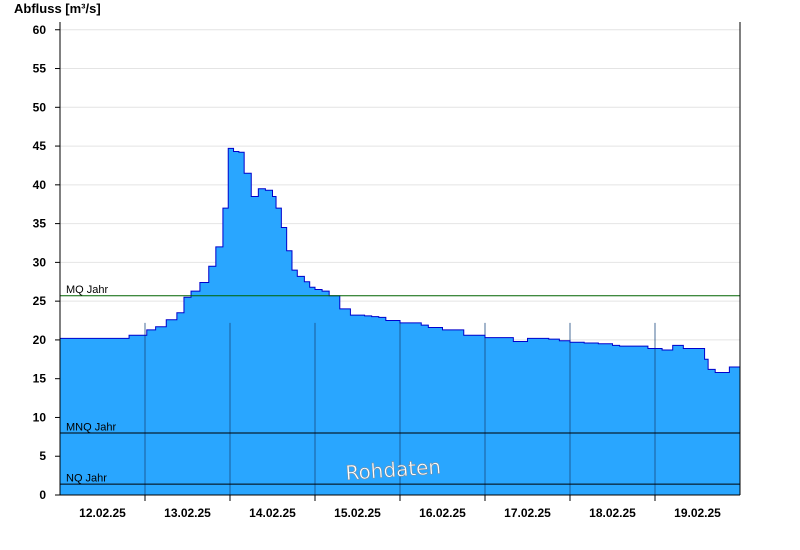  I want to click on x-tick-label: 18.02.25, so click(612, 513).